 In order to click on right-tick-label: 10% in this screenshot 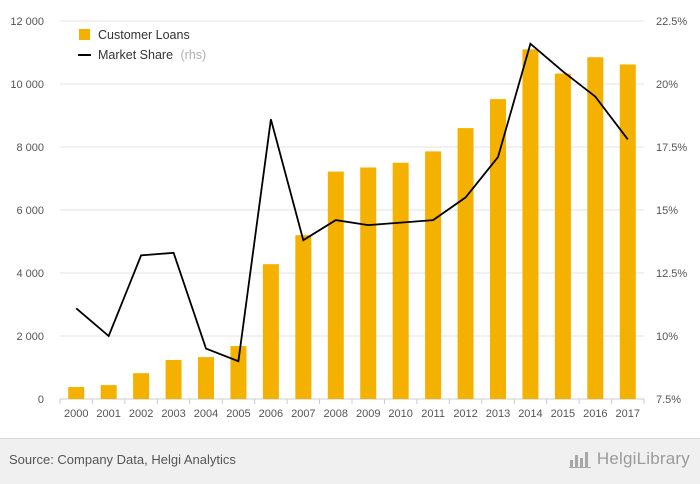, I will do `click(667, 337)`.